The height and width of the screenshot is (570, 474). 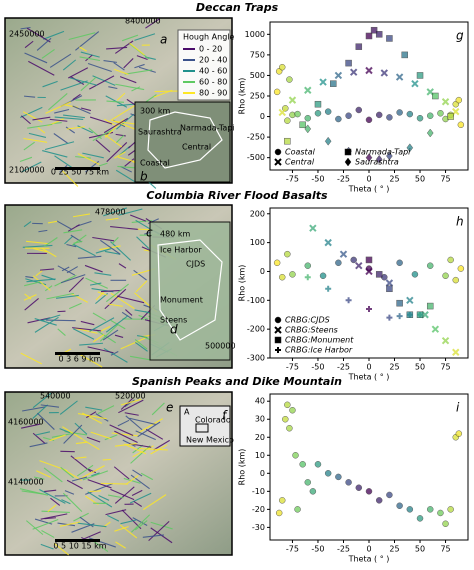 What do you see at coordinates (95, 491) in the screenshot?
I see `dike-trace` at bounding box center [95, 491].